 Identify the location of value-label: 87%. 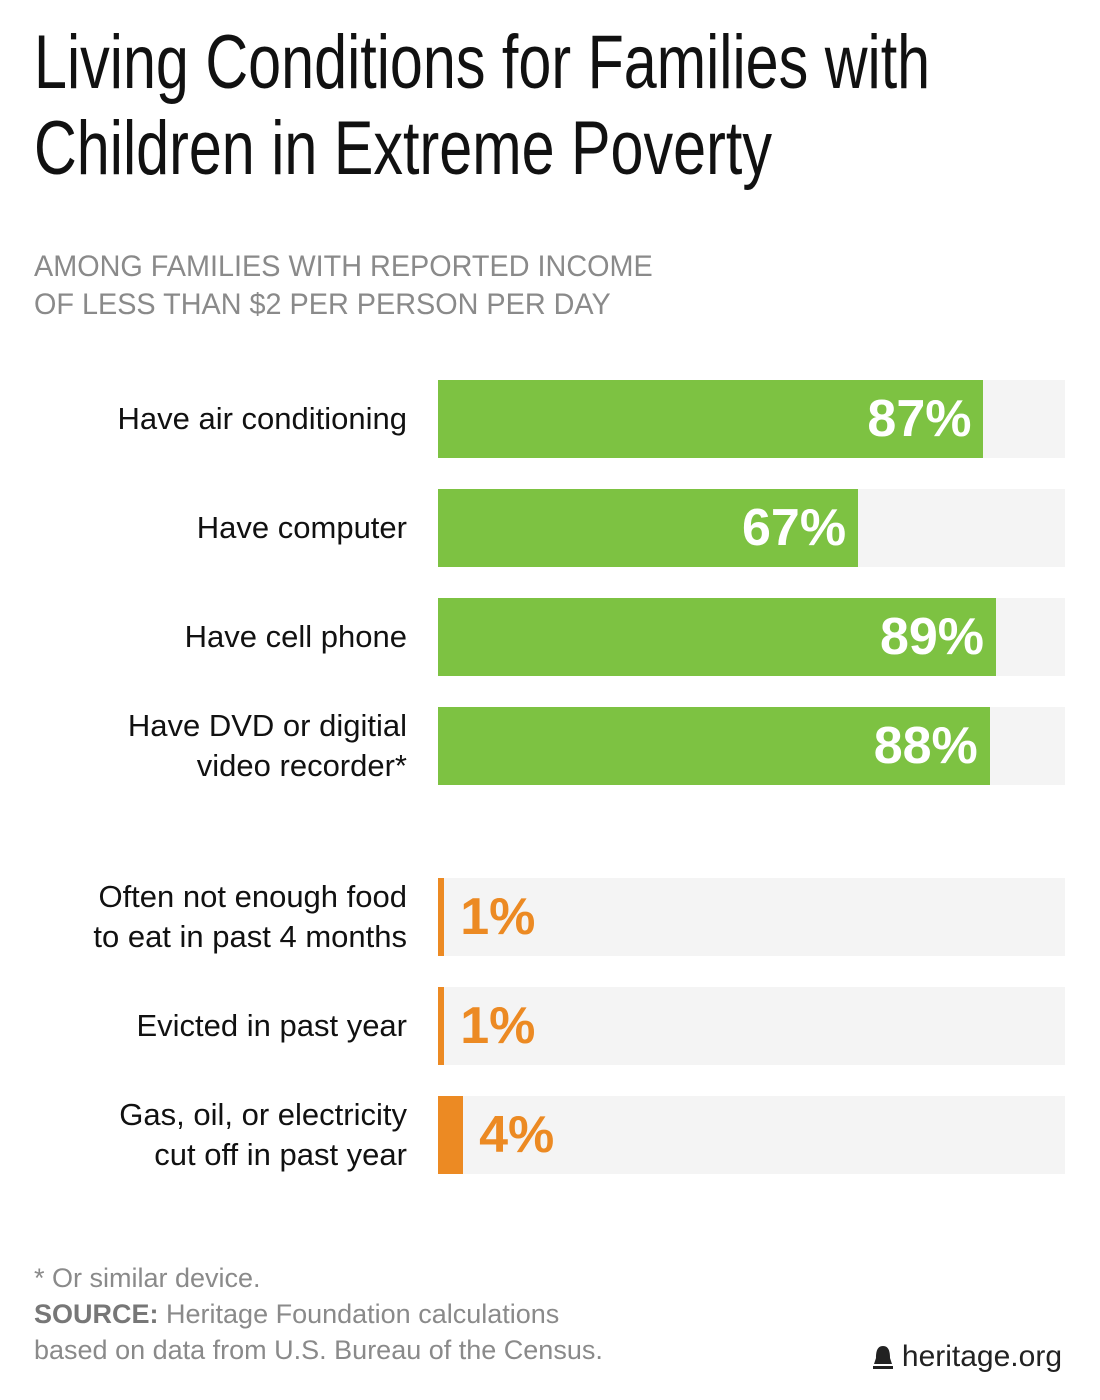
(919, 419).